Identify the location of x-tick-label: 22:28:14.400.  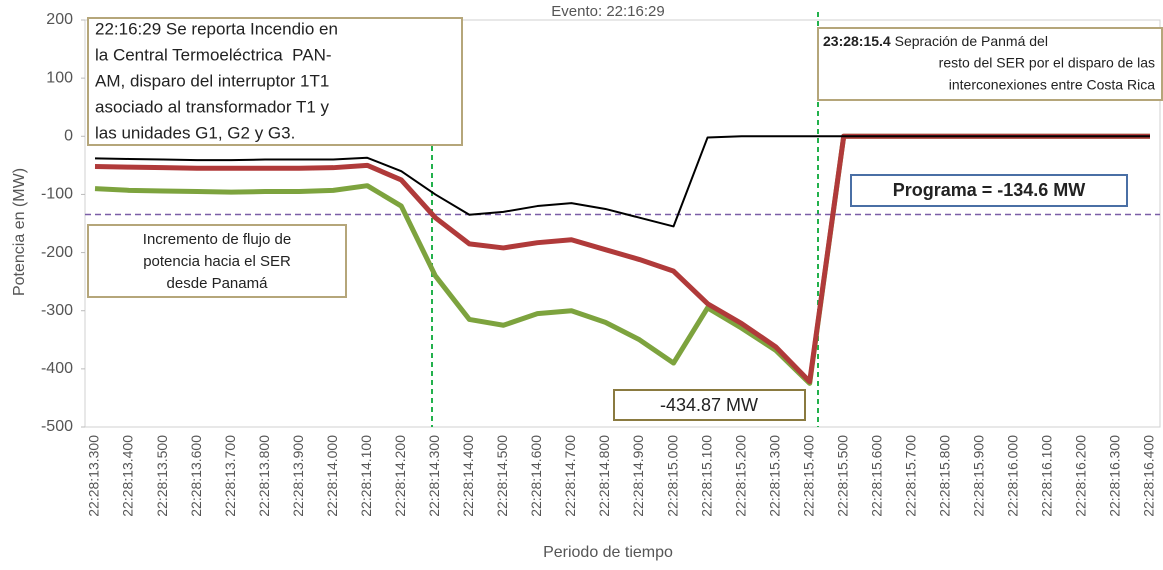
(468, 476).